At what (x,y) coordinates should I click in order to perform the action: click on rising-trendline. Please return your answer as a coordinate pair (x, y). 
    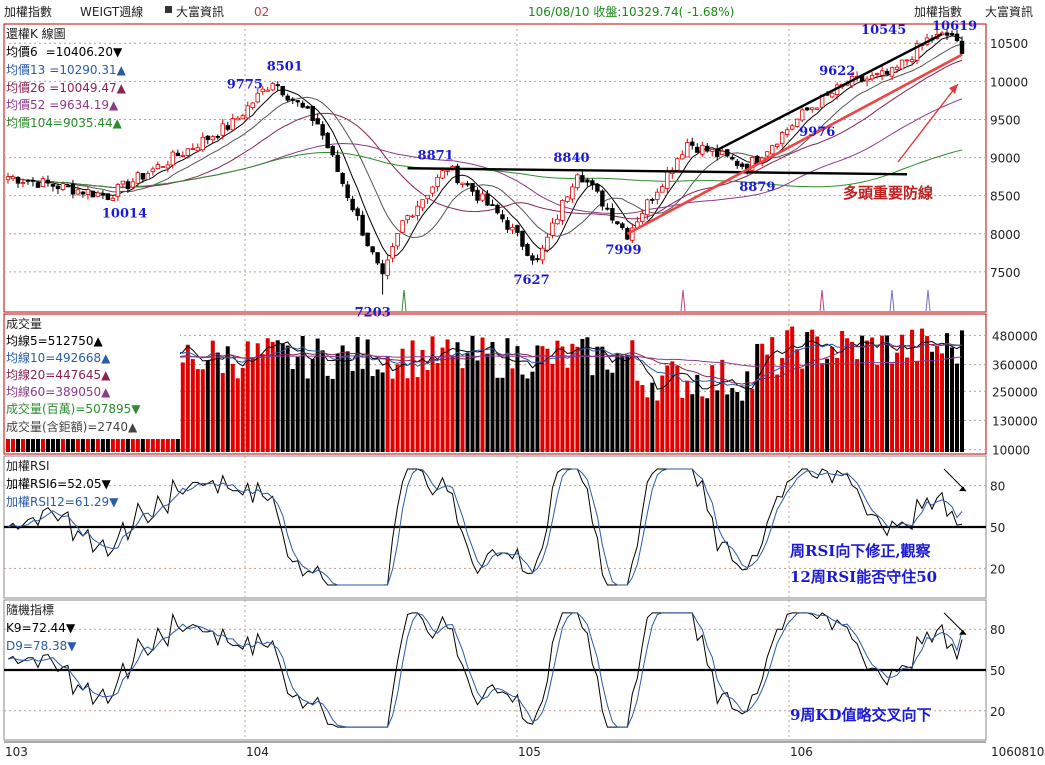
    Looking at the image, I should click on (794, 144).